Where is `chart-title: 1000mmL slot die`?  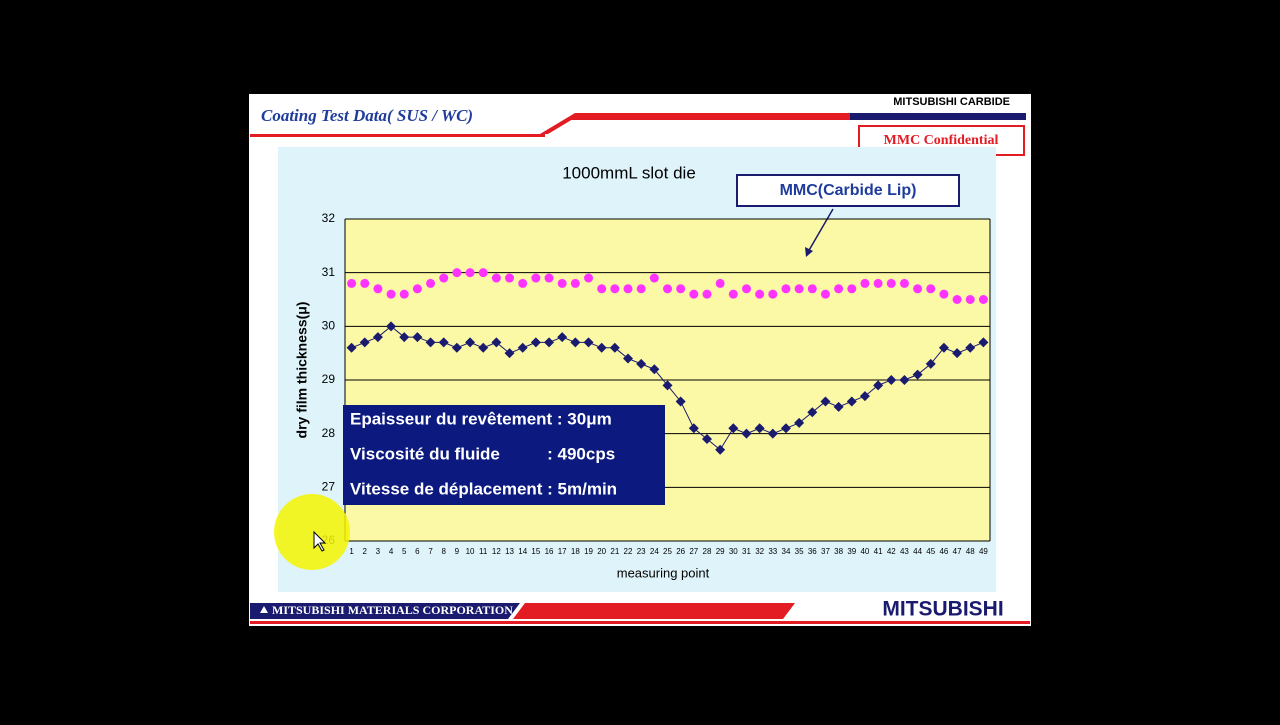
chart-title: 1000mmL slot die is located at coordinates (629, 172).